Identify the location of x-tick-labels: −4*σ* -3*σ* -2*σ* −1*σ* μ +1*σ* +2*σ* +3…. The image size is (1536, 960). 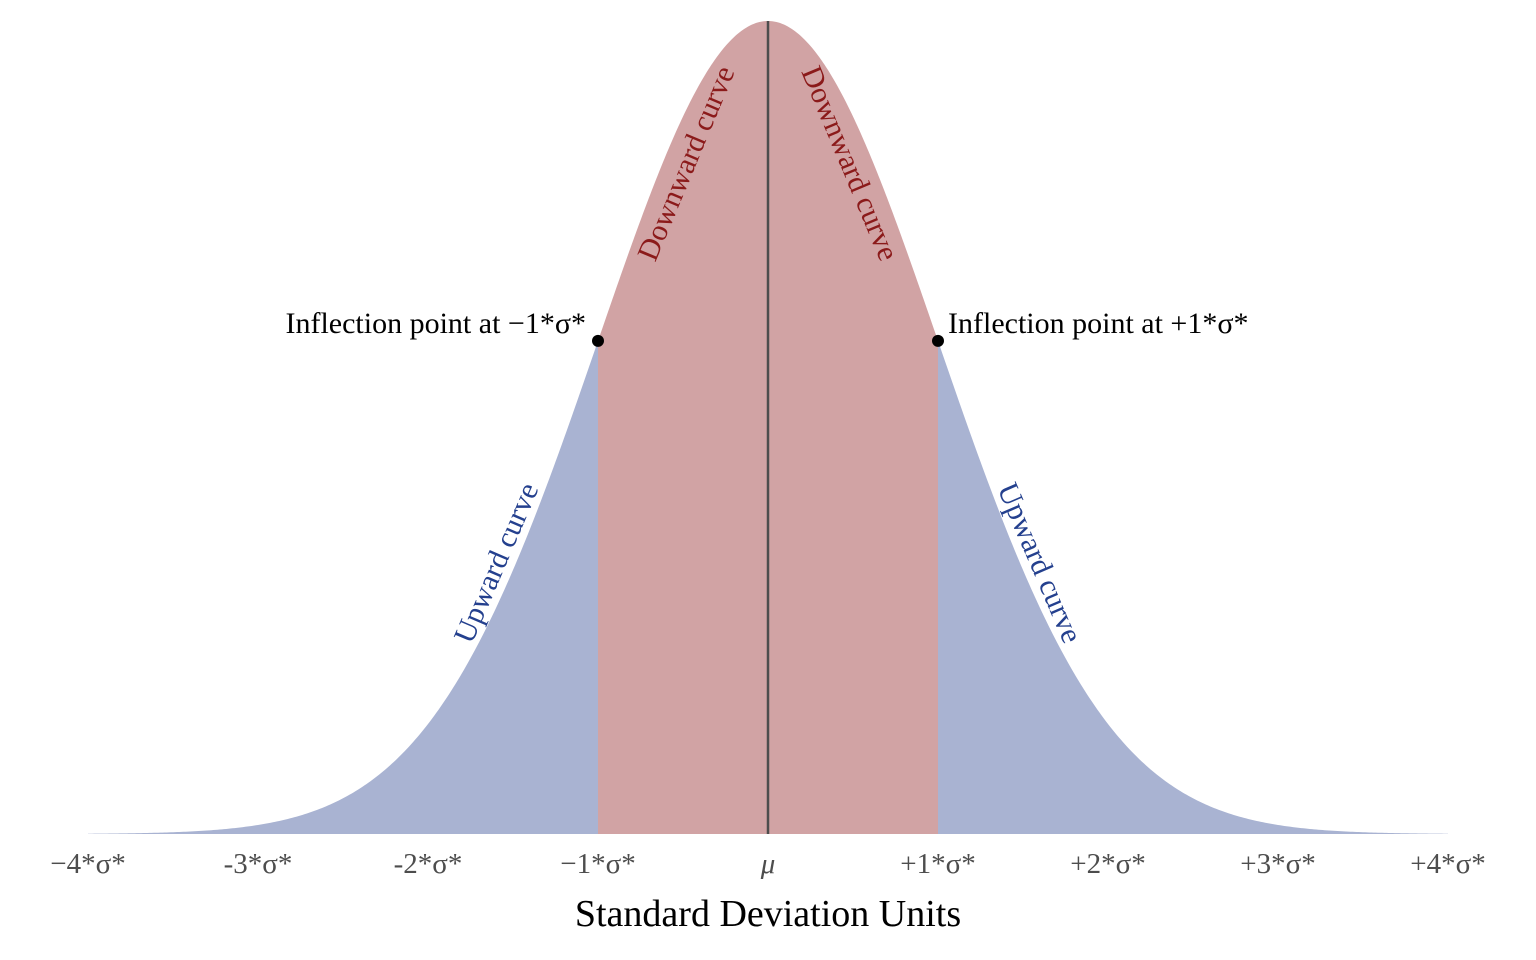
(768, 864).